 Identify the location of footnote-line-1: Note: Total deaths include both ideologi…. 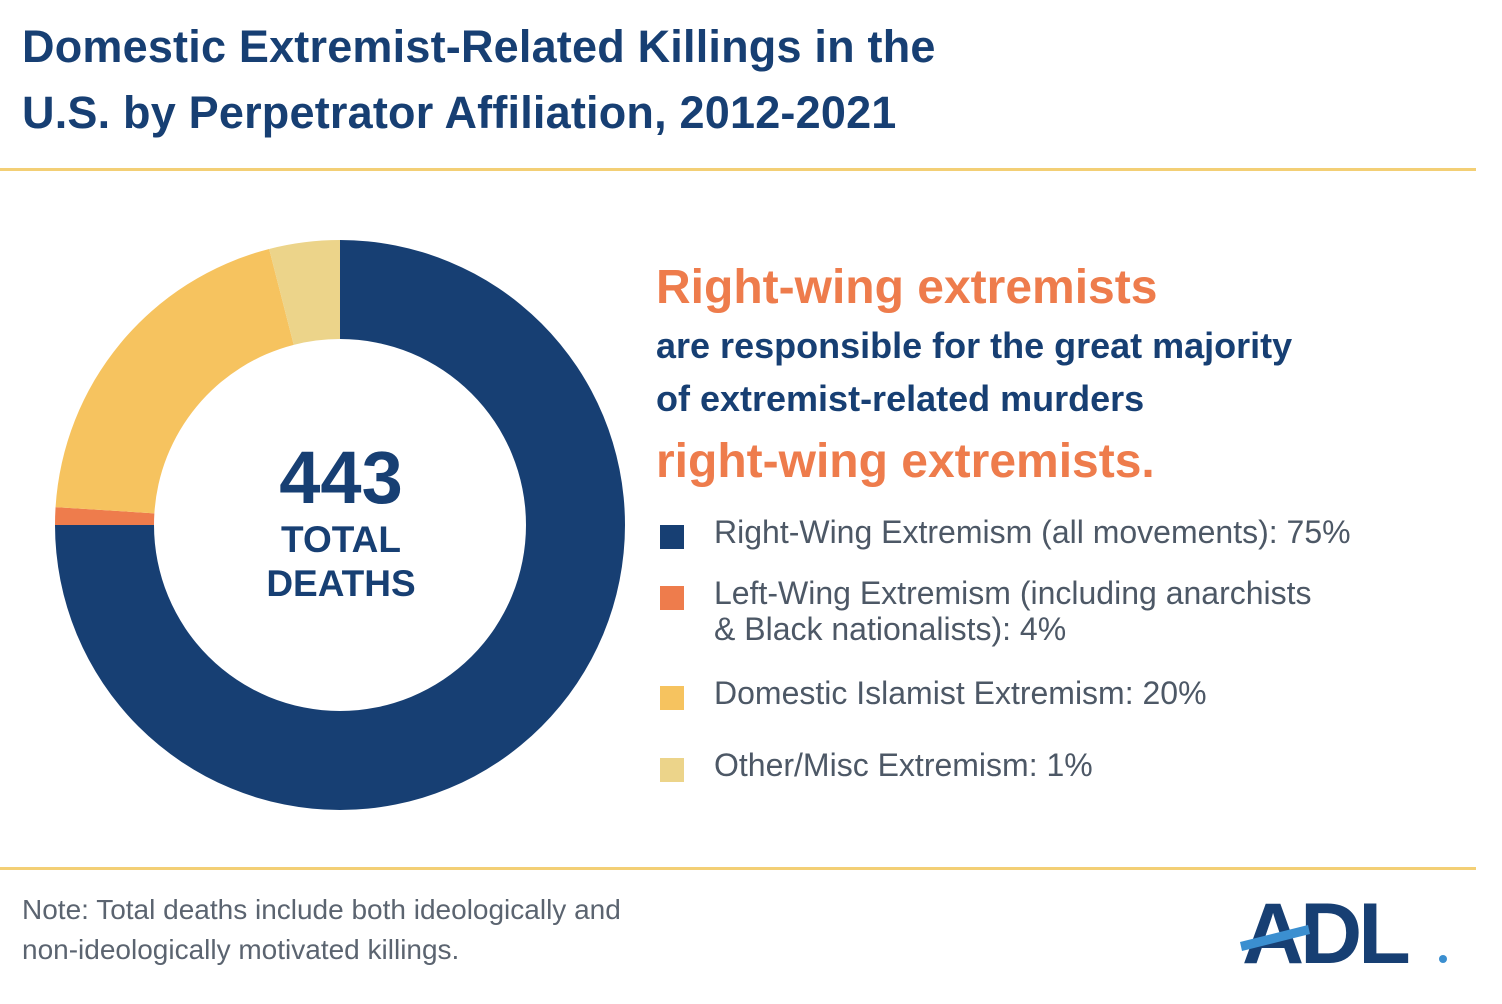
(321, 909).